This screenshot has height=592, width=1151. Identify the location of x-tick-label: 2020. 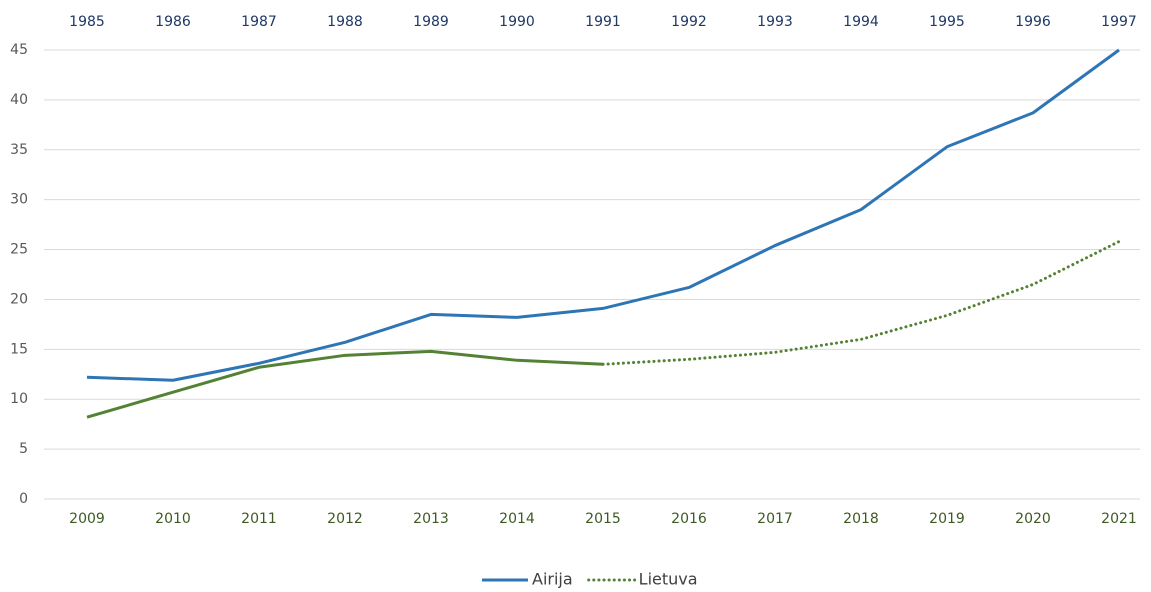
(1033, 519).